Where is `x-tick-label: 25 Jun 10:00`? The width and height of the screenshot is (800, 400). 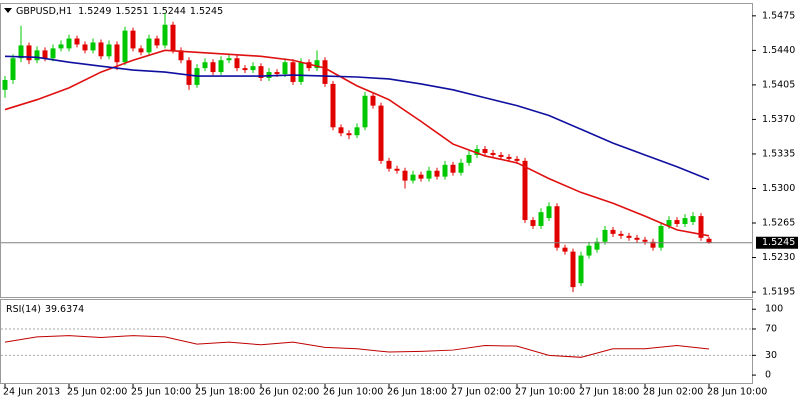 x-tick-label: 25 Jun 10:00 is located at coordinates (161, 392).